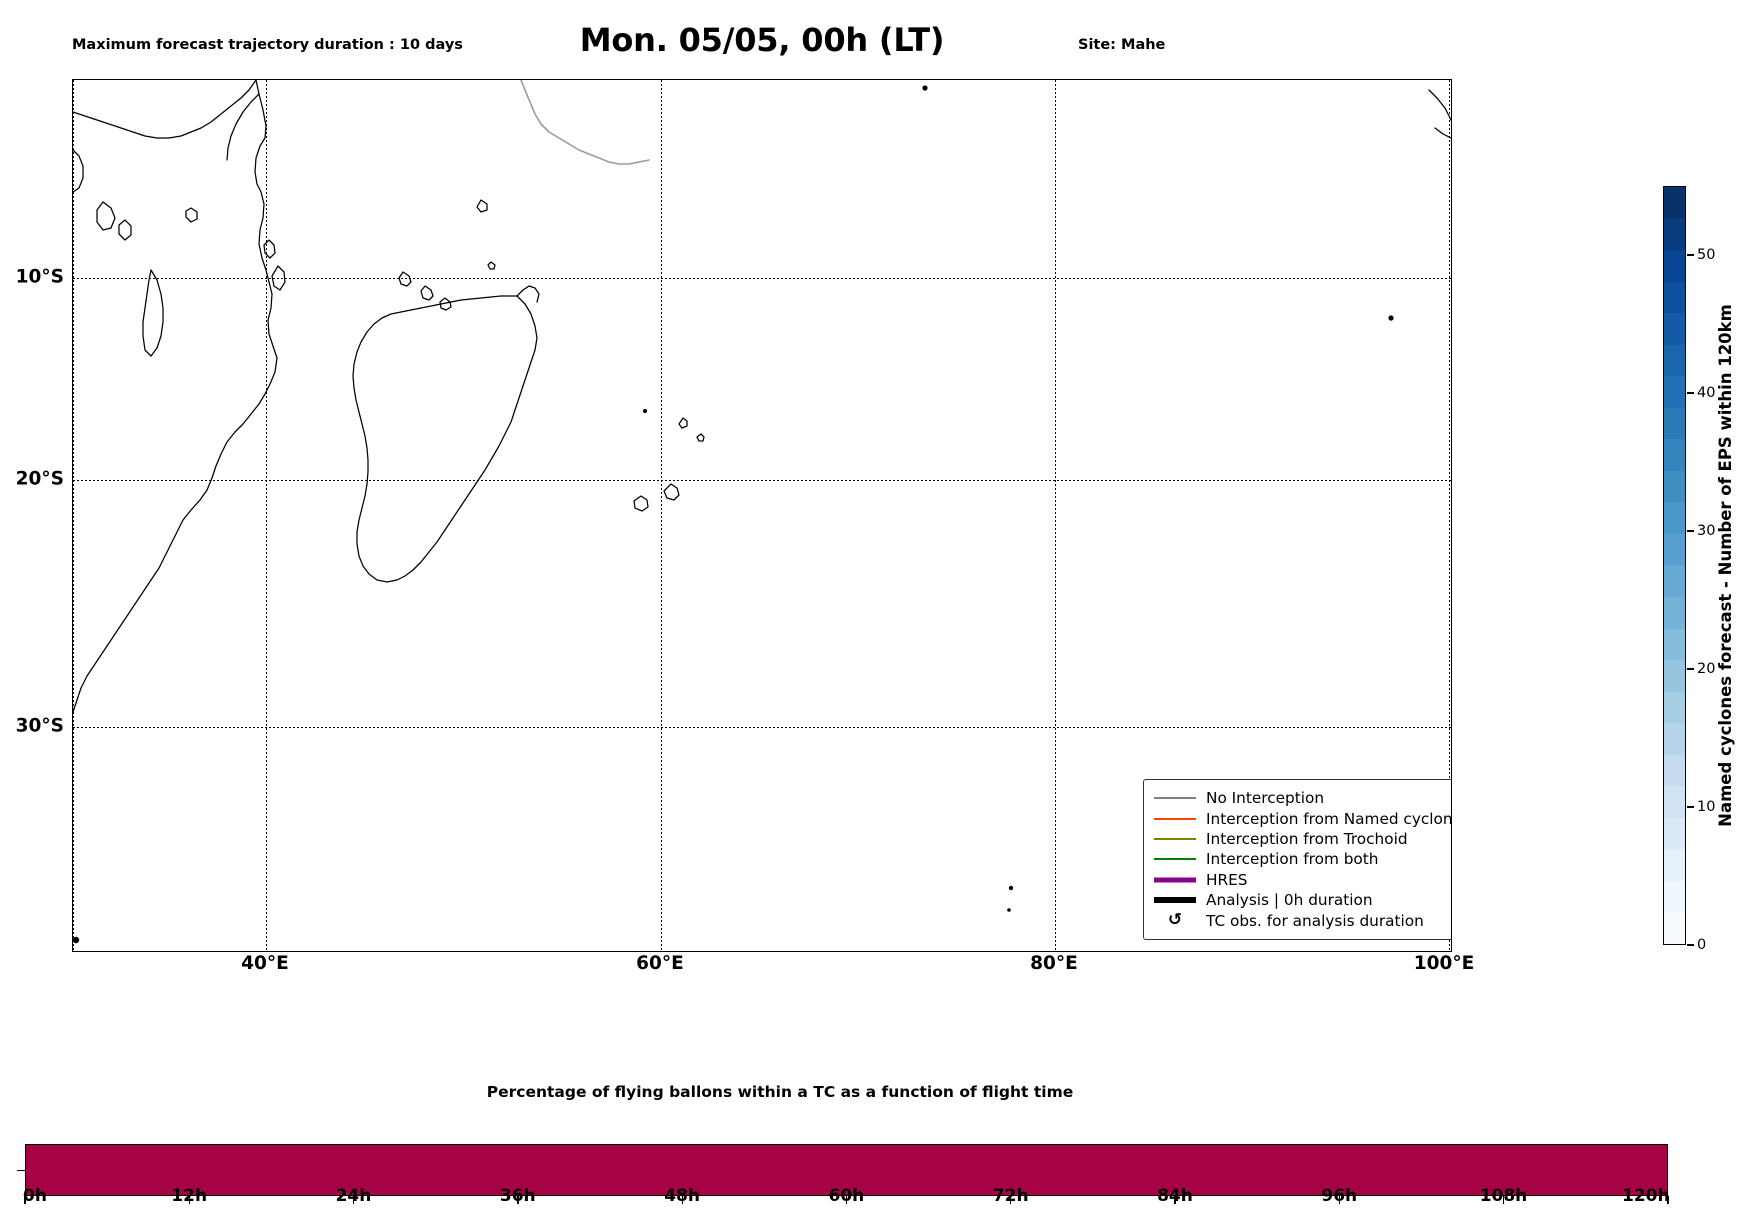 This screenshot has width=1752, height=1213. I want to click on colorbar-gradient, so click(1674, 565).